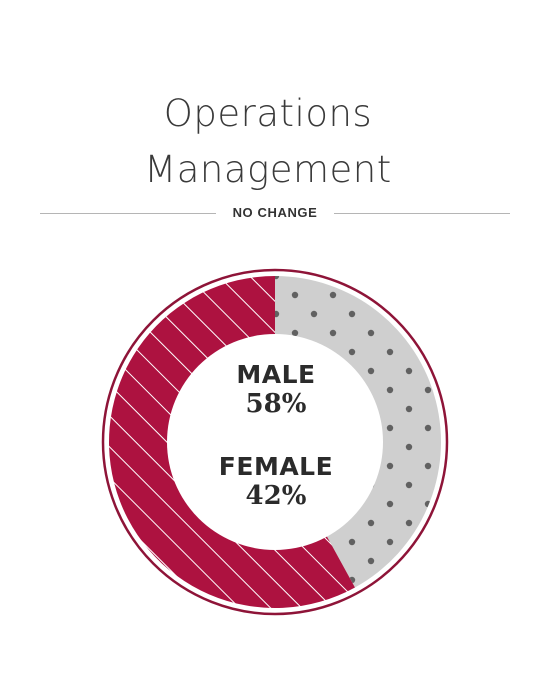 The image size is (536, 678). Describe the element at coordinates (276, 466) in the screenshot. I see `female-category-label: FEMALE` at that location.